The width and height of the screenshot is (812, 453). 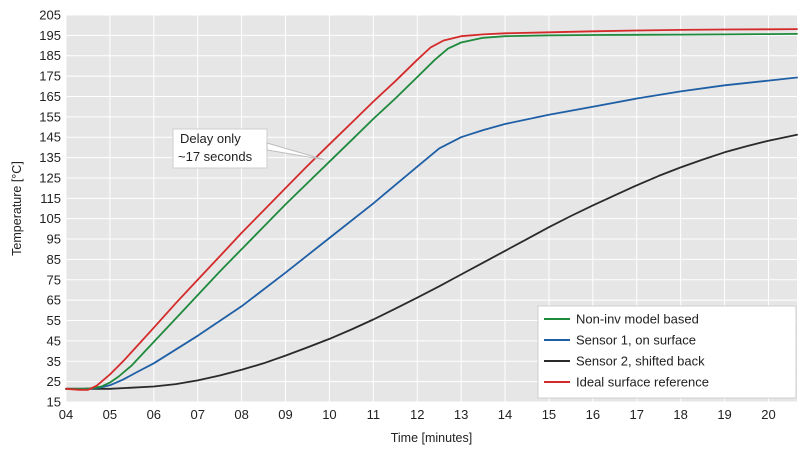 What do you see at coordinates (461, 414) in the screenshot?
I see `x-tick-label: 13` at bounding box center [461, 414].